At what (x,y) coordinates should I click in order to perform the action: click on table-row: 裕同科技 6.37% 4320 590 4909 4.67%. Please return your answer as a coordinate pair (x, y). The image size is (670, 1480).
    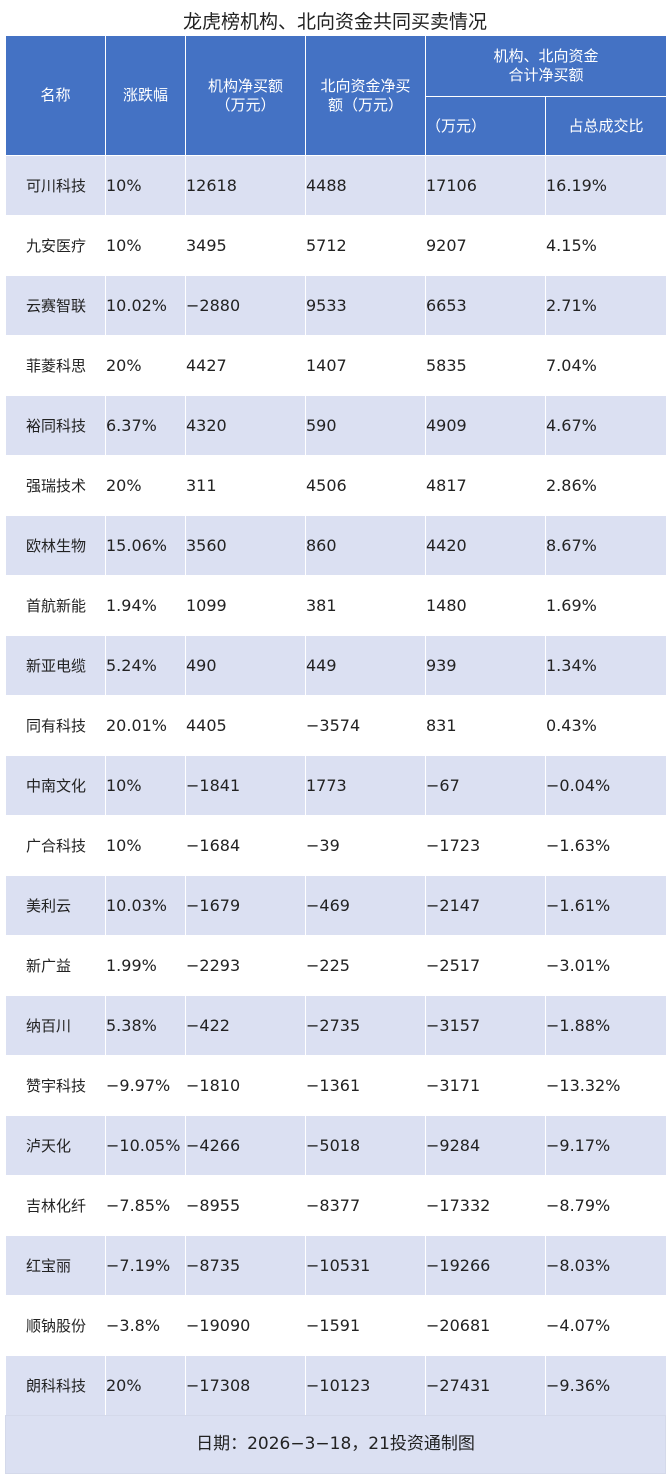
    Looking at the image, I should click on (336, 425).